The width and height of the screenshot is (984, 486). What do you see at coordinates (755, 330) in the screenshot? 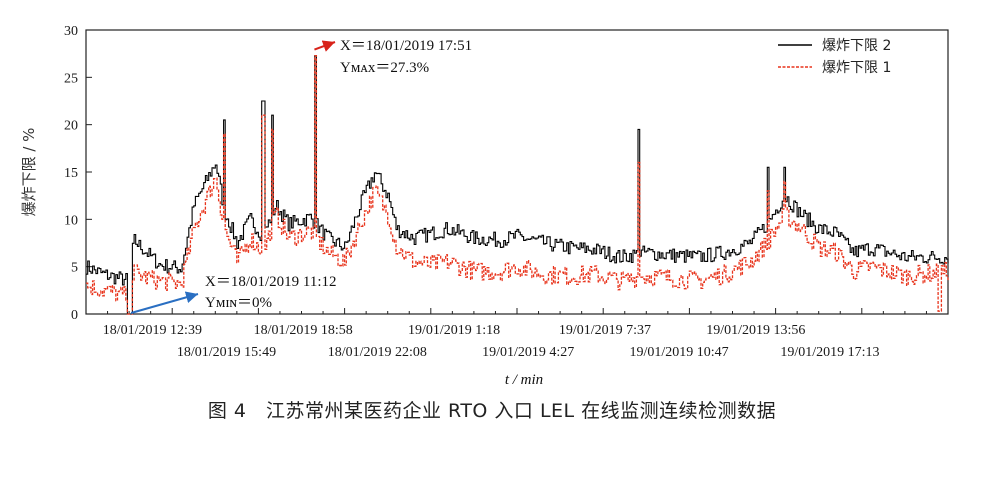
I see `x-tick-label: 19/01/2019 13:56` at bounding box center [755, 330].